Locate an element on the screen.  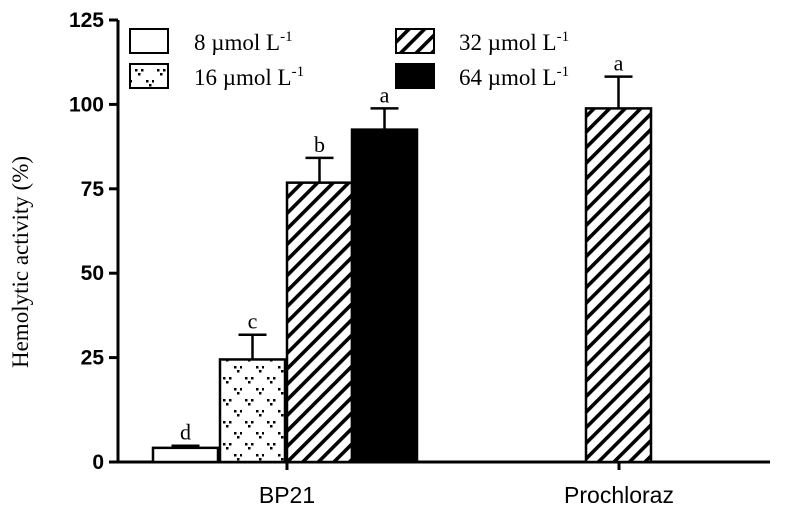
legend-swatch-solid is located at coordinates (415, 76).